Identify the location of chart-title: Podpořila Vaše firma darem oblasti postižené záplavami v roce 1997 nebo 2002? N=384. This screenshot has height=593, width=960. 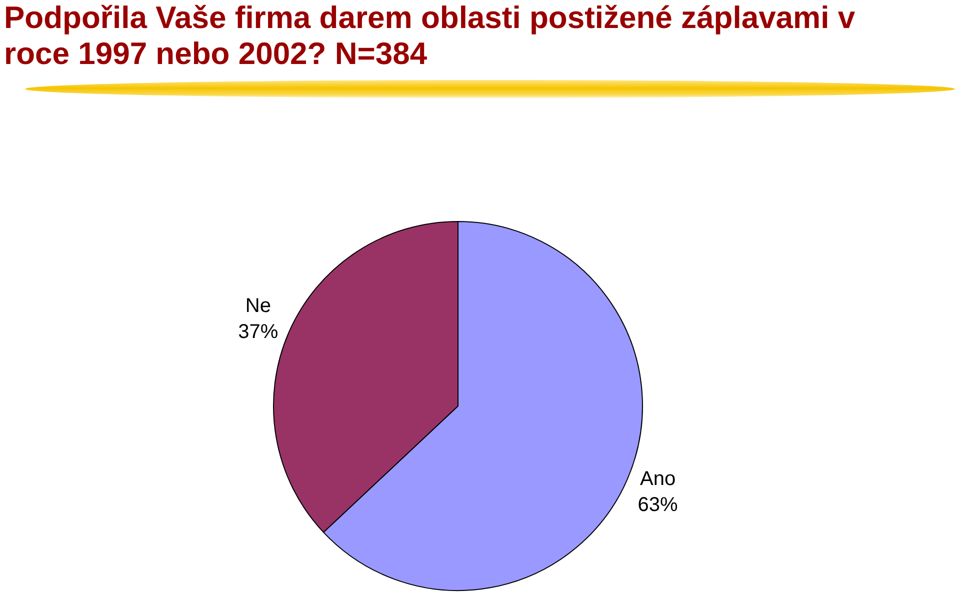
(430, 36).